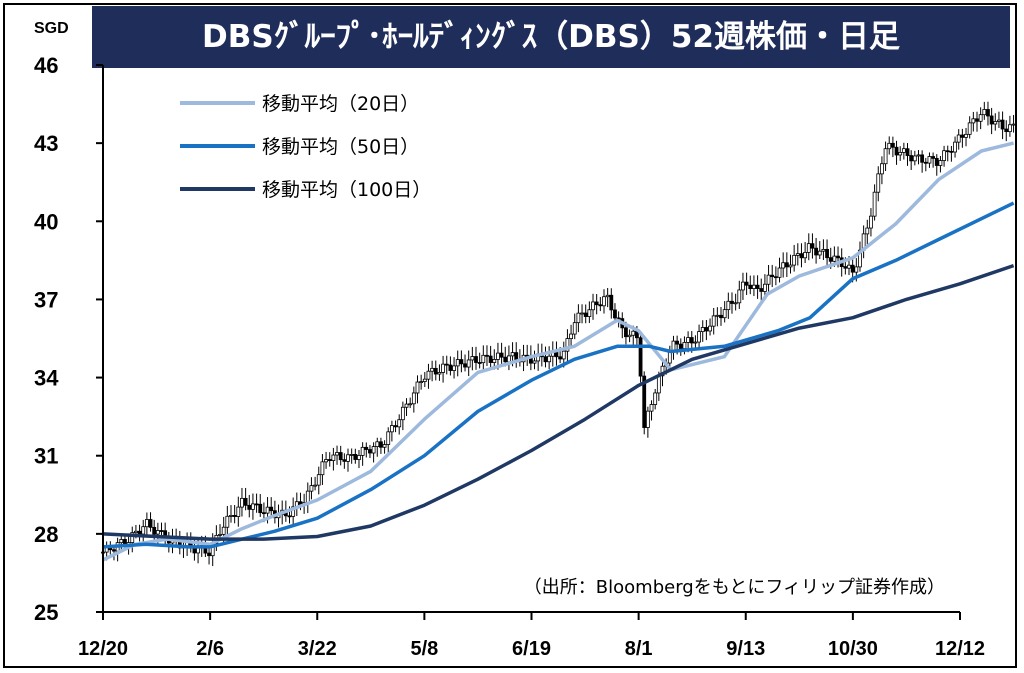 The image size is (1024, 673). Describe the element at coordinates (46, 534) in the screenshot. I see `y-tick-label: 28` at that location.